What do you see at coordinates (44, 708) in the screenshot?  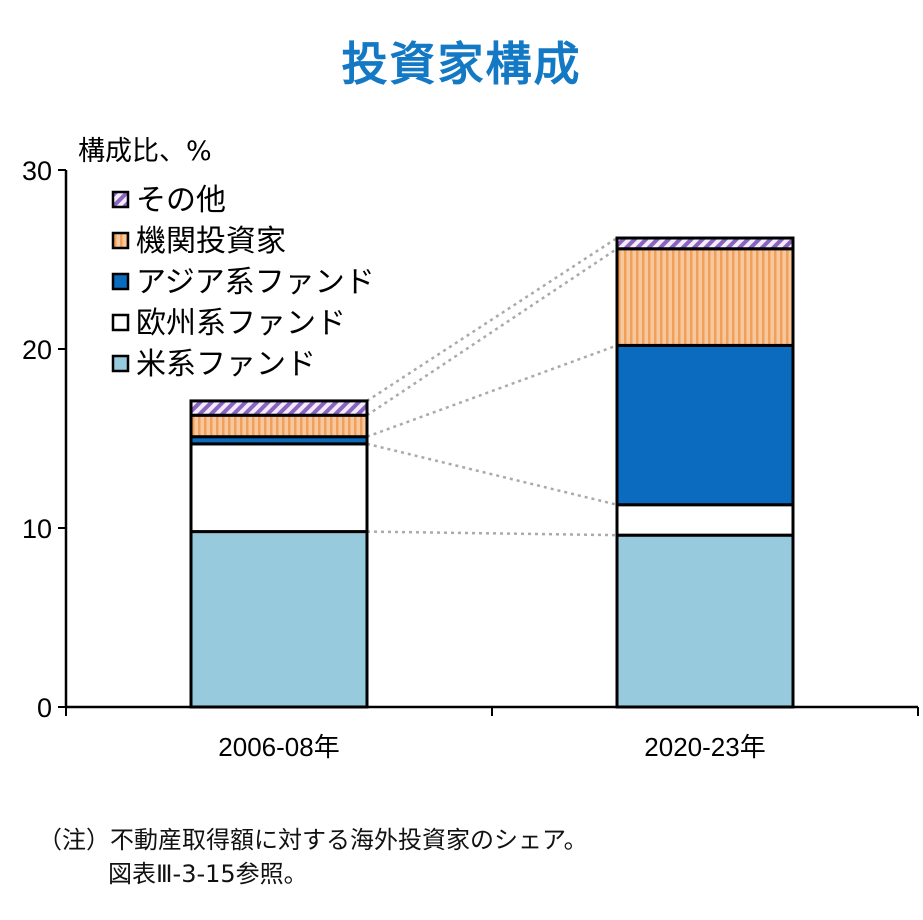 I see `y-tick-label: 0` at bounding box center [44, 708].